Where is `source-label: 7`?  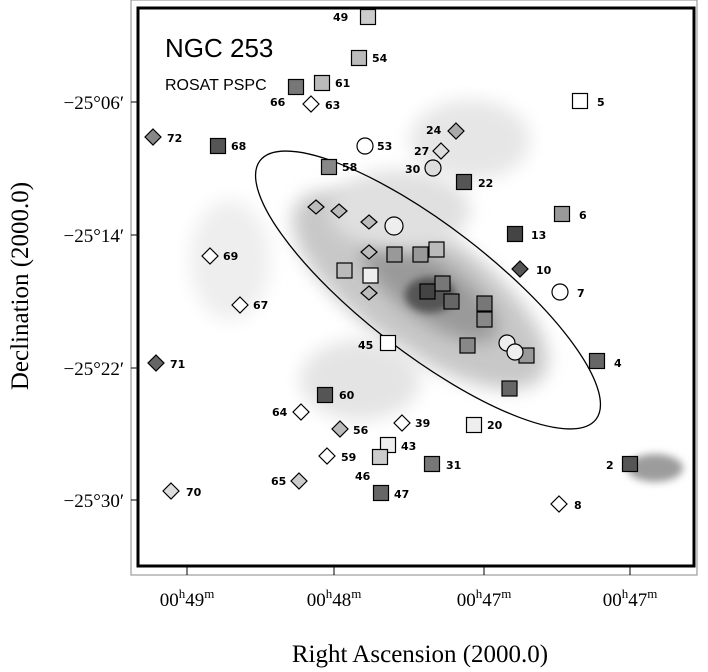 source-label: 7 is located at coordinates (581, 293).